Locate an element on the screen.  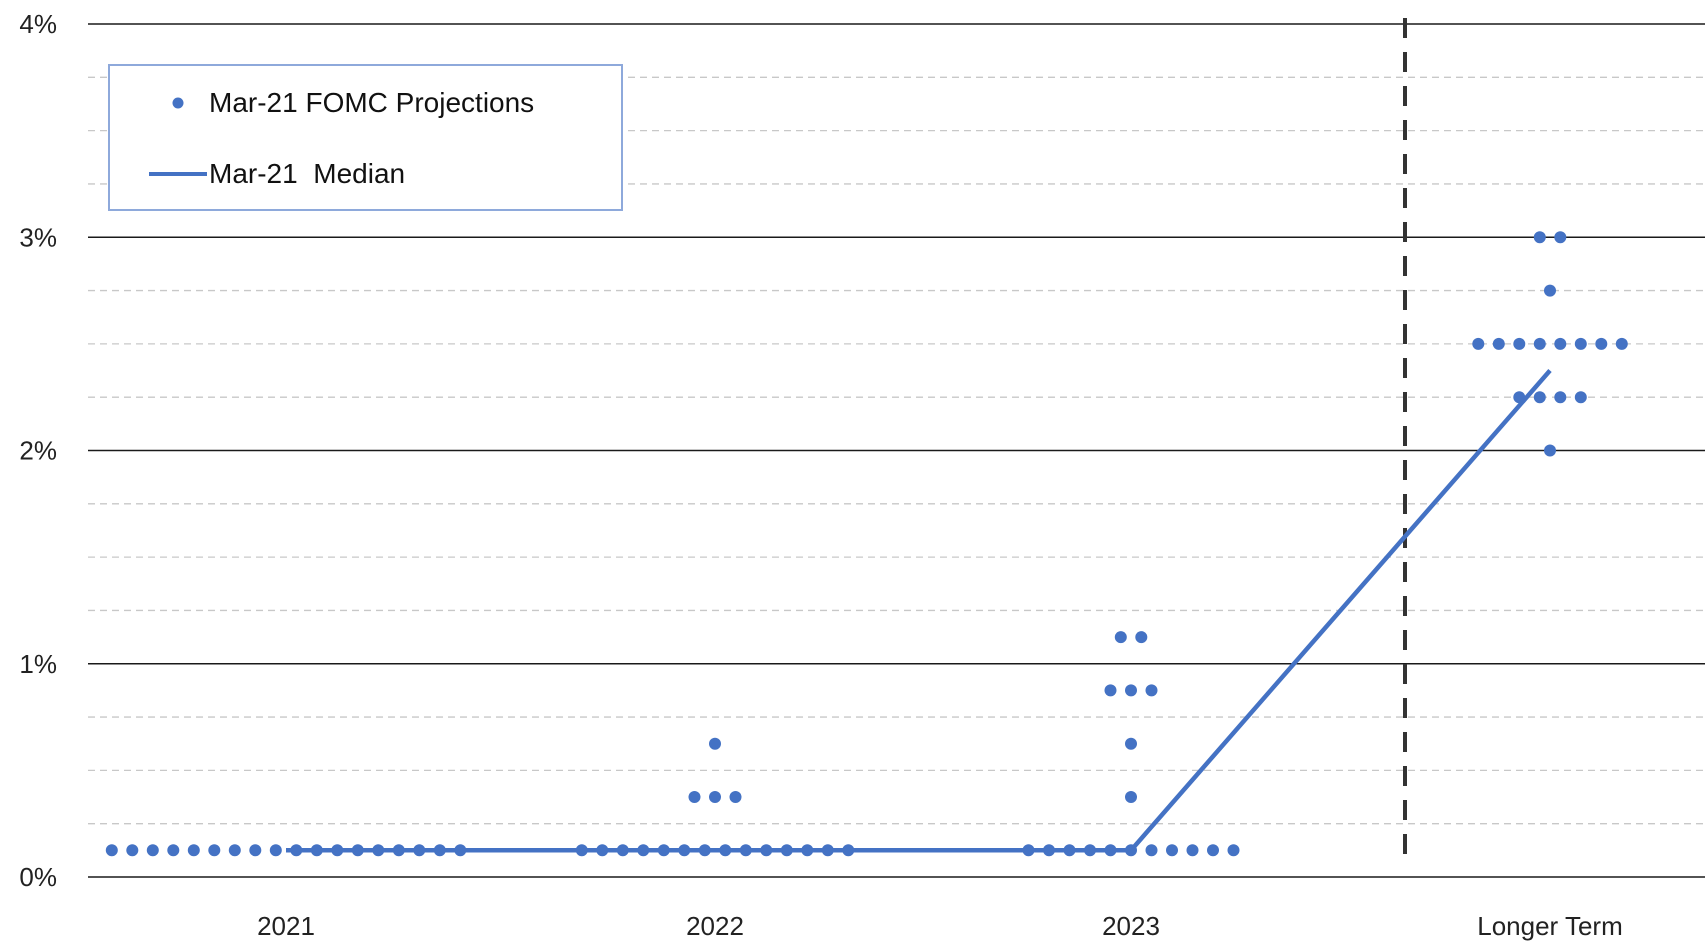
y-axis-ticks: 0% 1% 2% 3% 4% is located at coordinates (38, 450).